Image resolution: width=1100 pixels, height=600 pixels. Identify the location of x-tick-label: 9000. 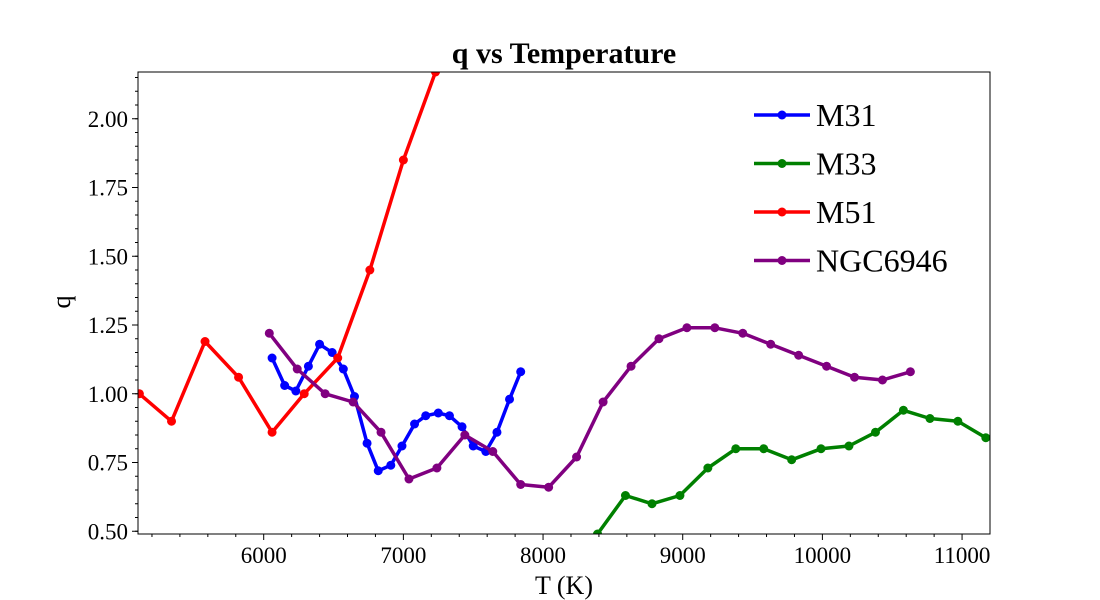
(683, 555).